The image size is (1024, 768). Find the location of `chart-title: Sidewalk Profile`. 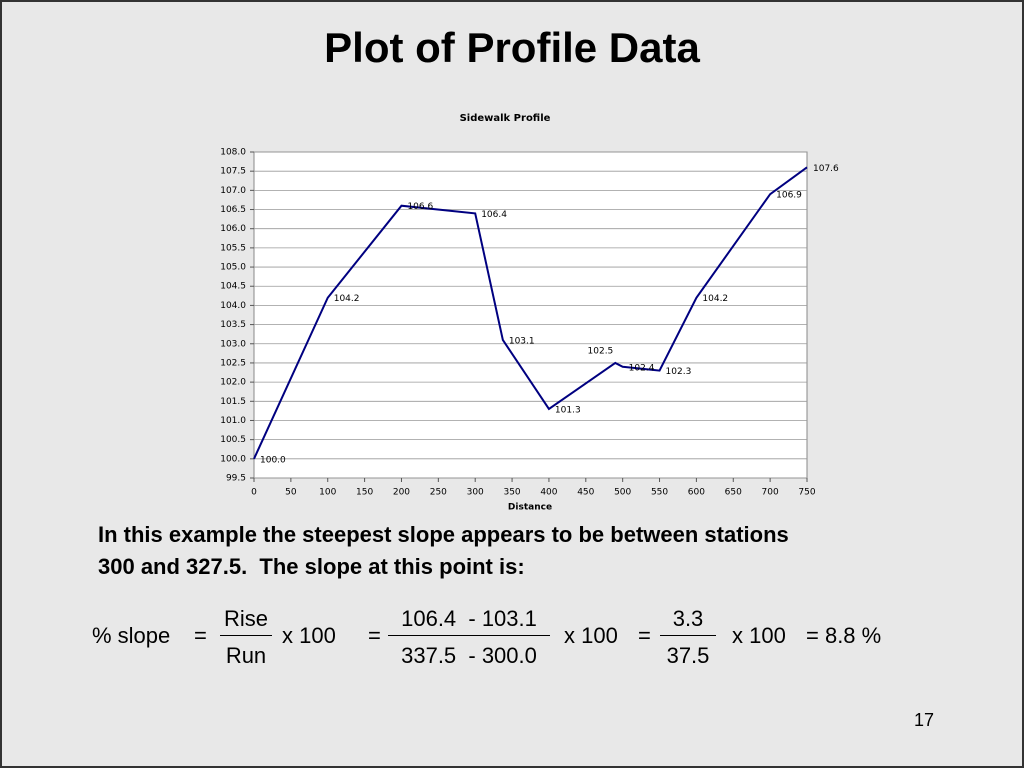

chart-title: Sidewalk Profile is located at coordinates (505, 118).